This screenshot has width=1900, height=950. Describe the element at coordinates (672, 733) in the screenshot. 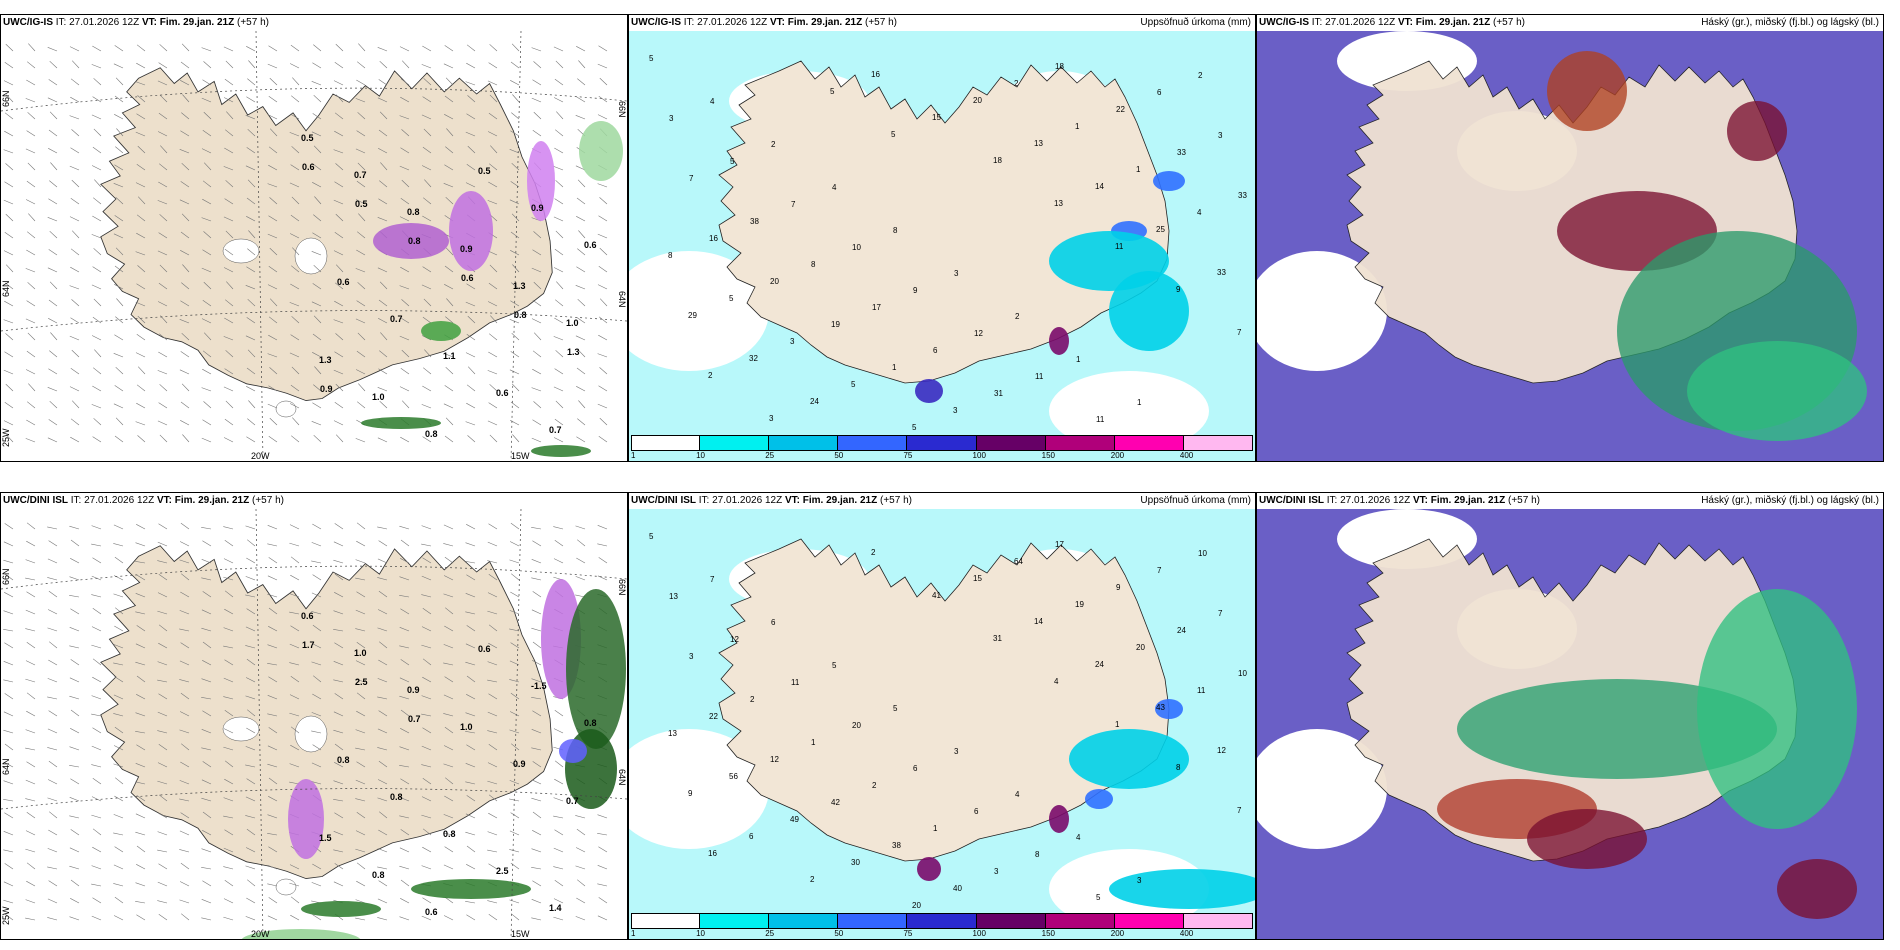

I see `precip-amount-label: 13` at that location.